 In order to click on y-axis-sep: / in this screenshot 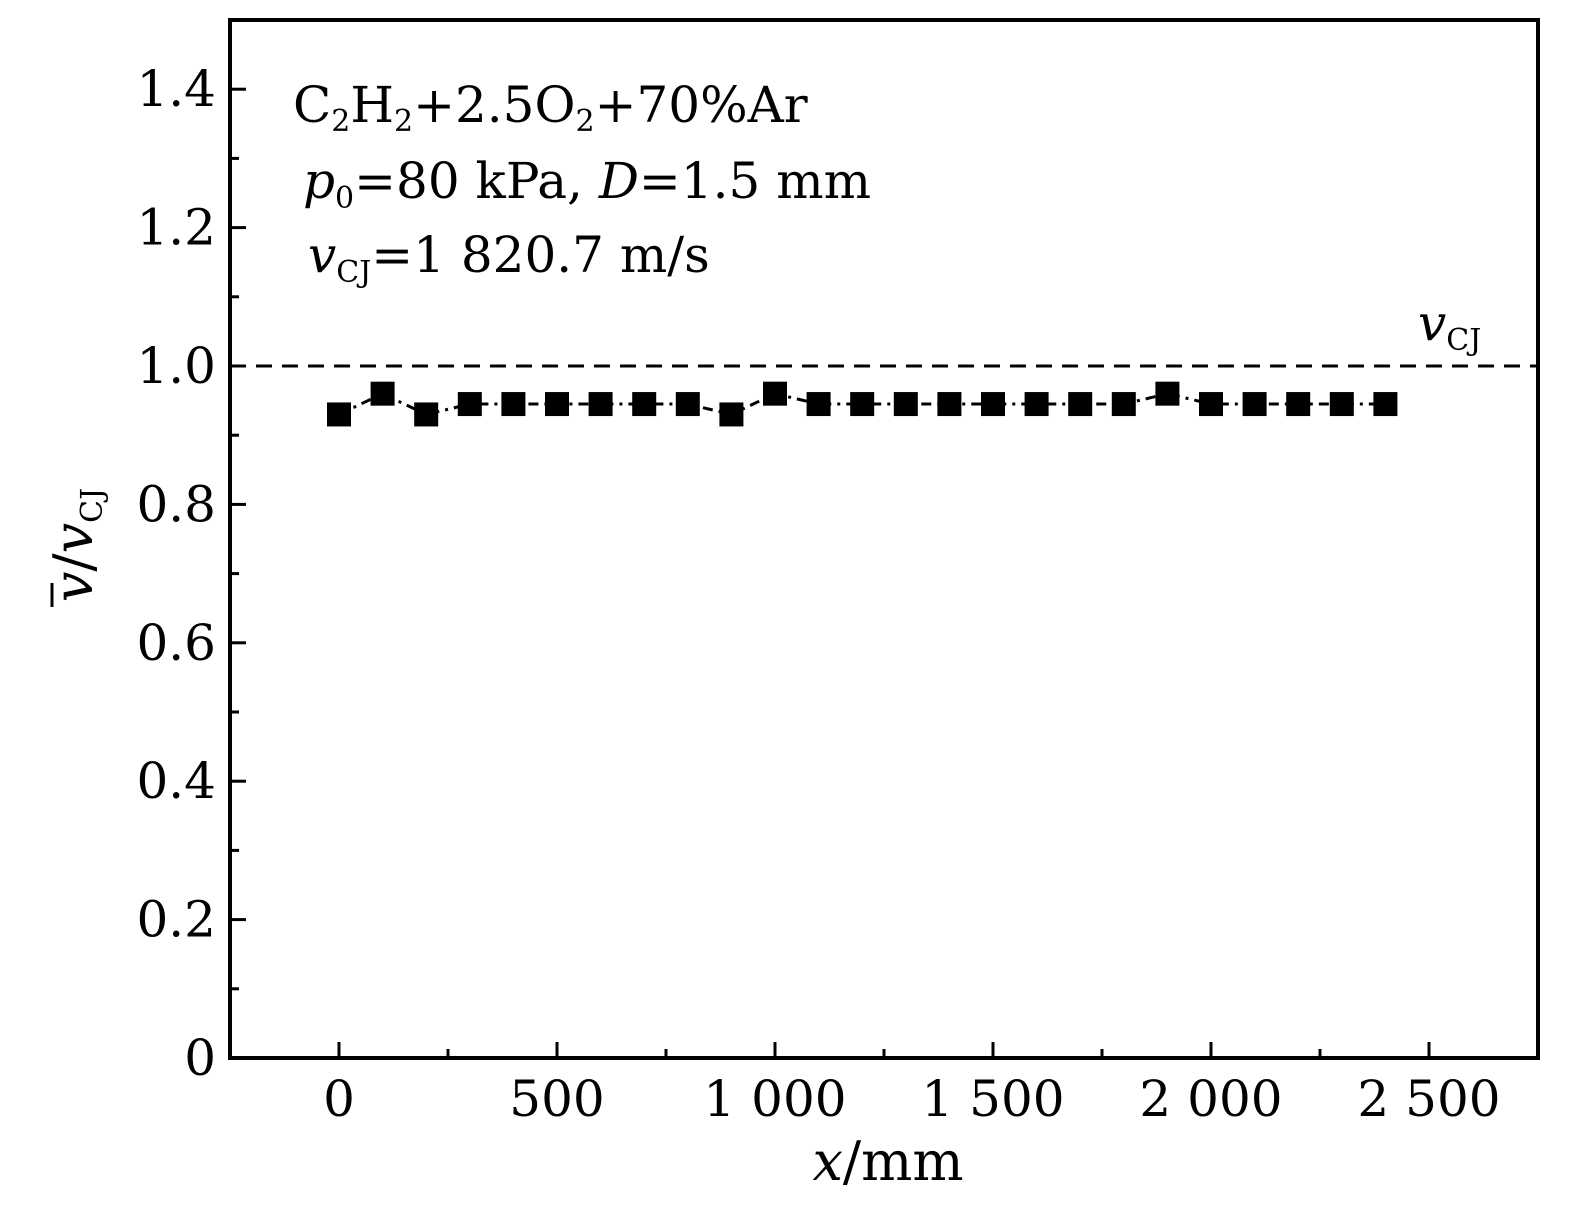, I will do `click(73, 562)`.